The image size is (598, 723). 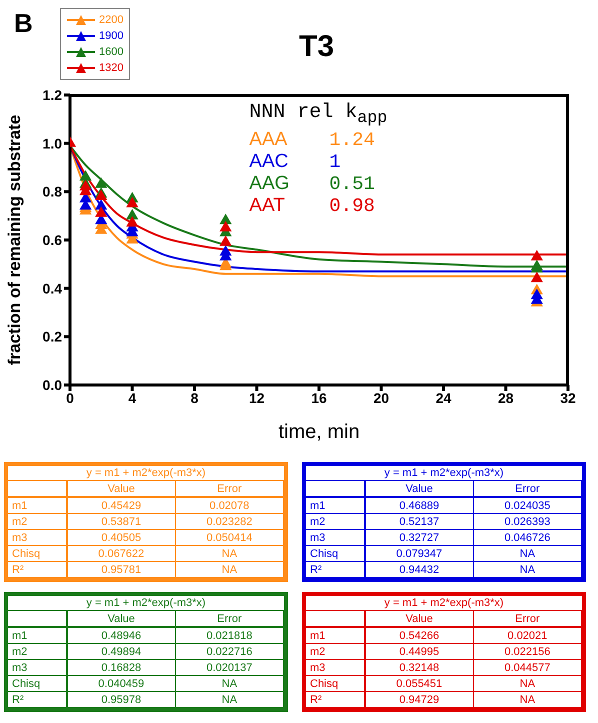 I want to click on x-axis-title: time, min, so click(x=319, y=432).